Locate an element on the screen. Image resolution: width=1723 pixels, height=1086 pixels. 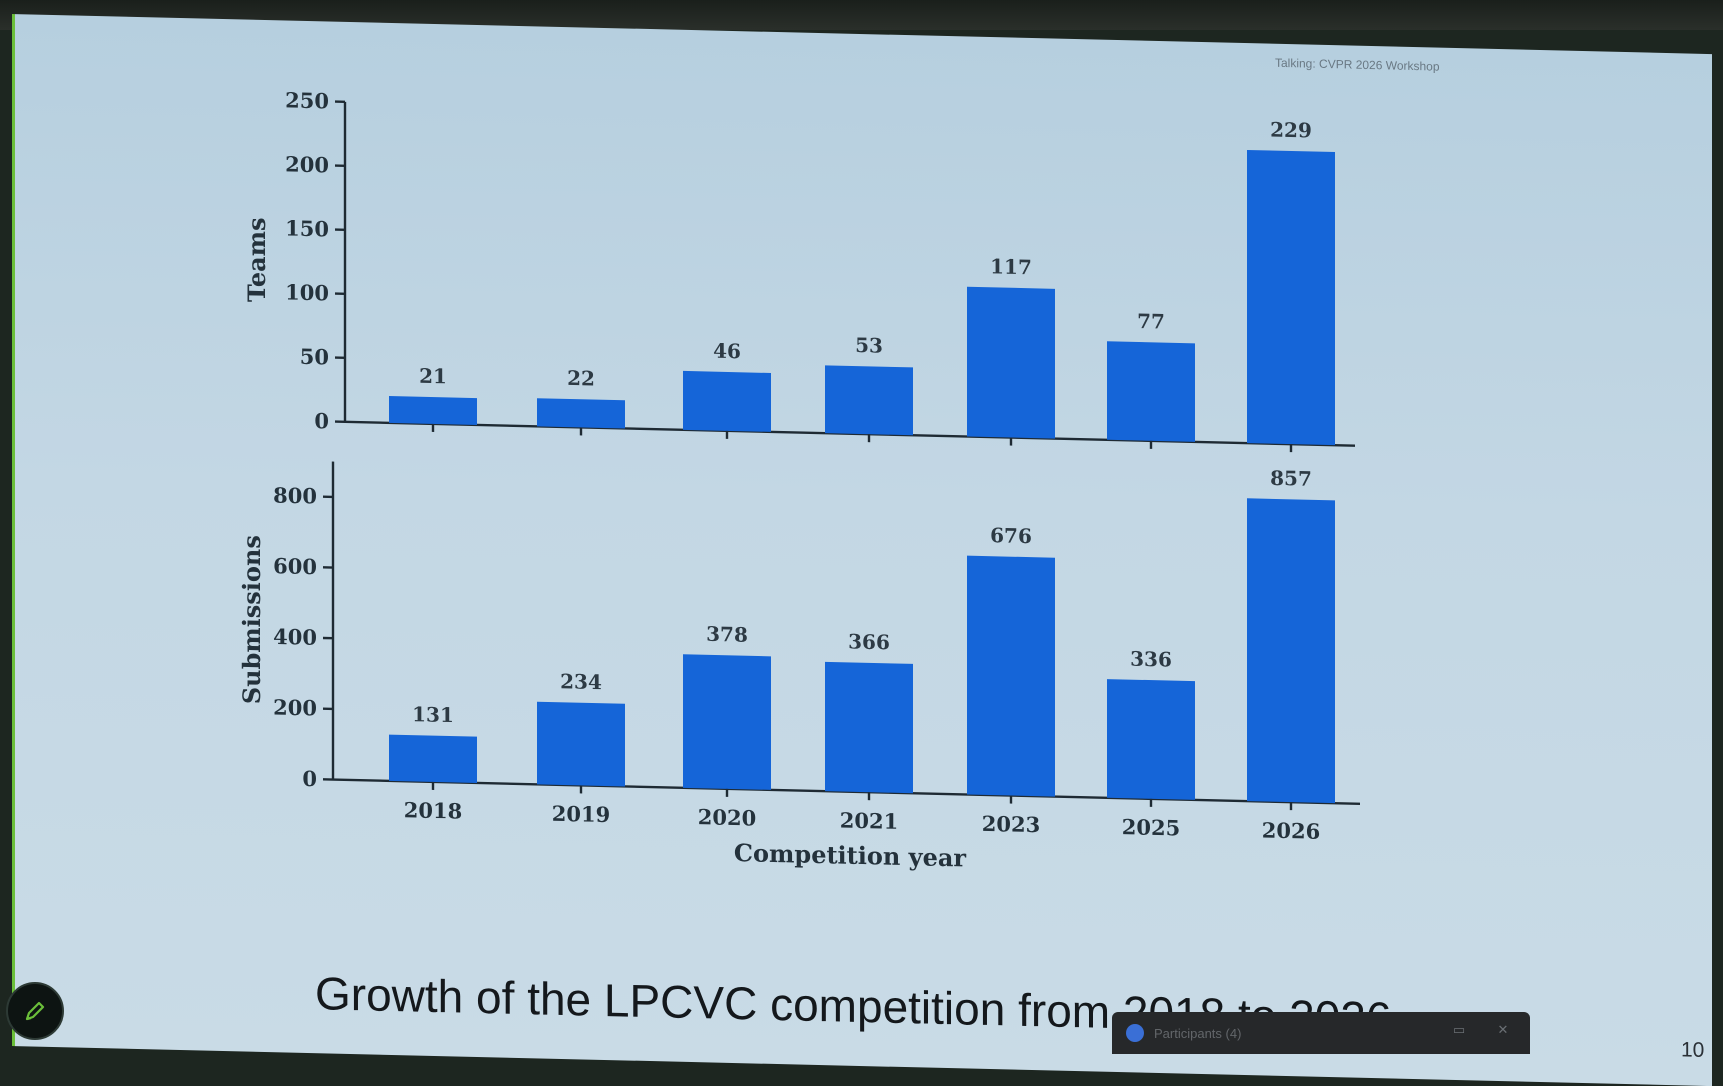
x-tick-label: 2026 is located at coordinates (1291, 830).